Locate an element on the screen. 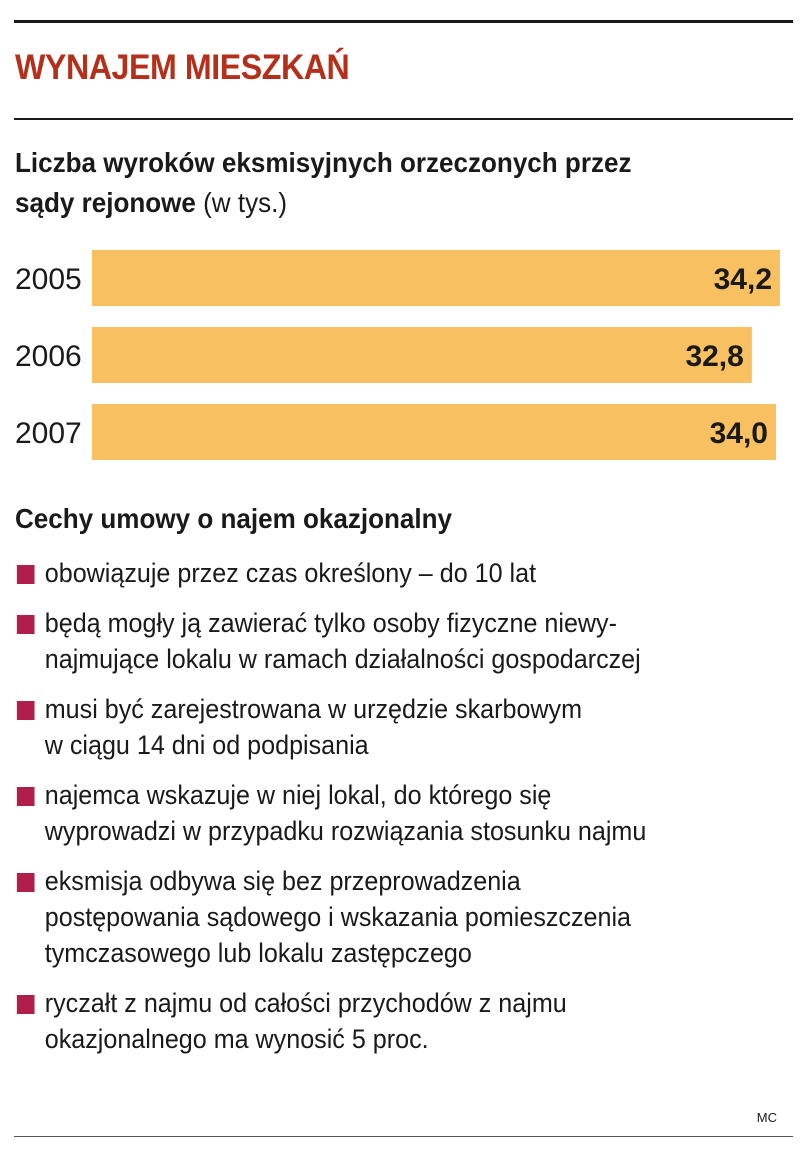  top-rule is located at coordinates (403, 21).